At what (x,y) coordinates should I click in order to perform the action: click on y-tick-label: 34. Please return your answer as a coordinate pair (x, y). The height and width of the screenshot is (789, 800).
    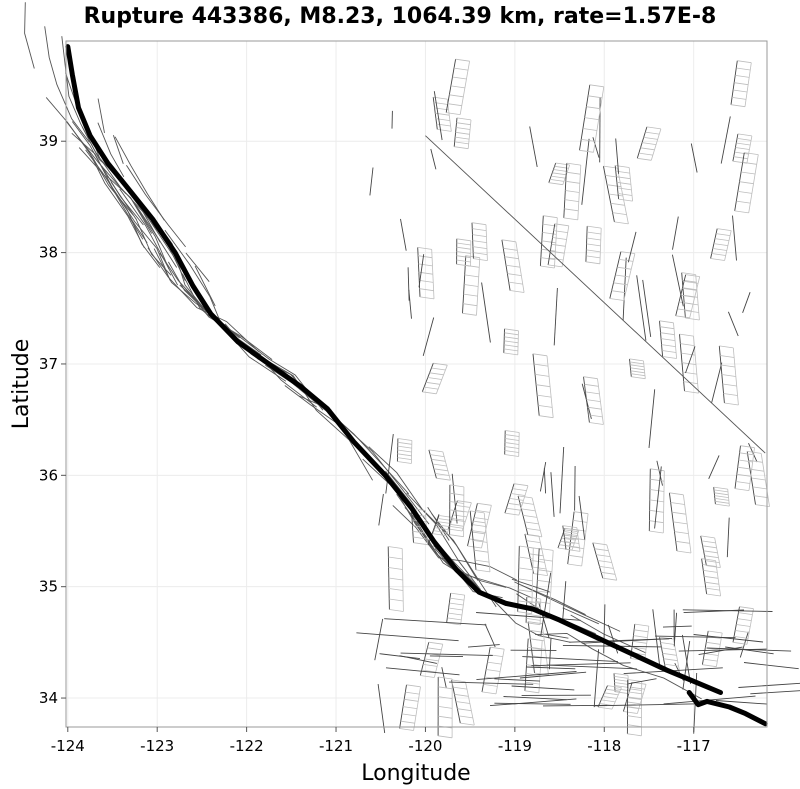
    Looking at the image, I should click on (48, 698).